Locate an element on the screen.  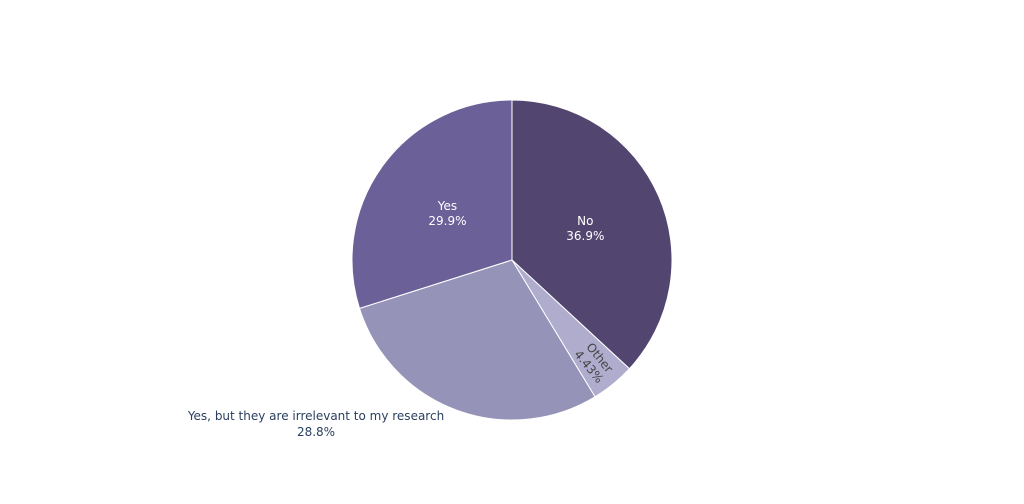
slice-label-value: 36.9% is located at coordinates (585, 236).